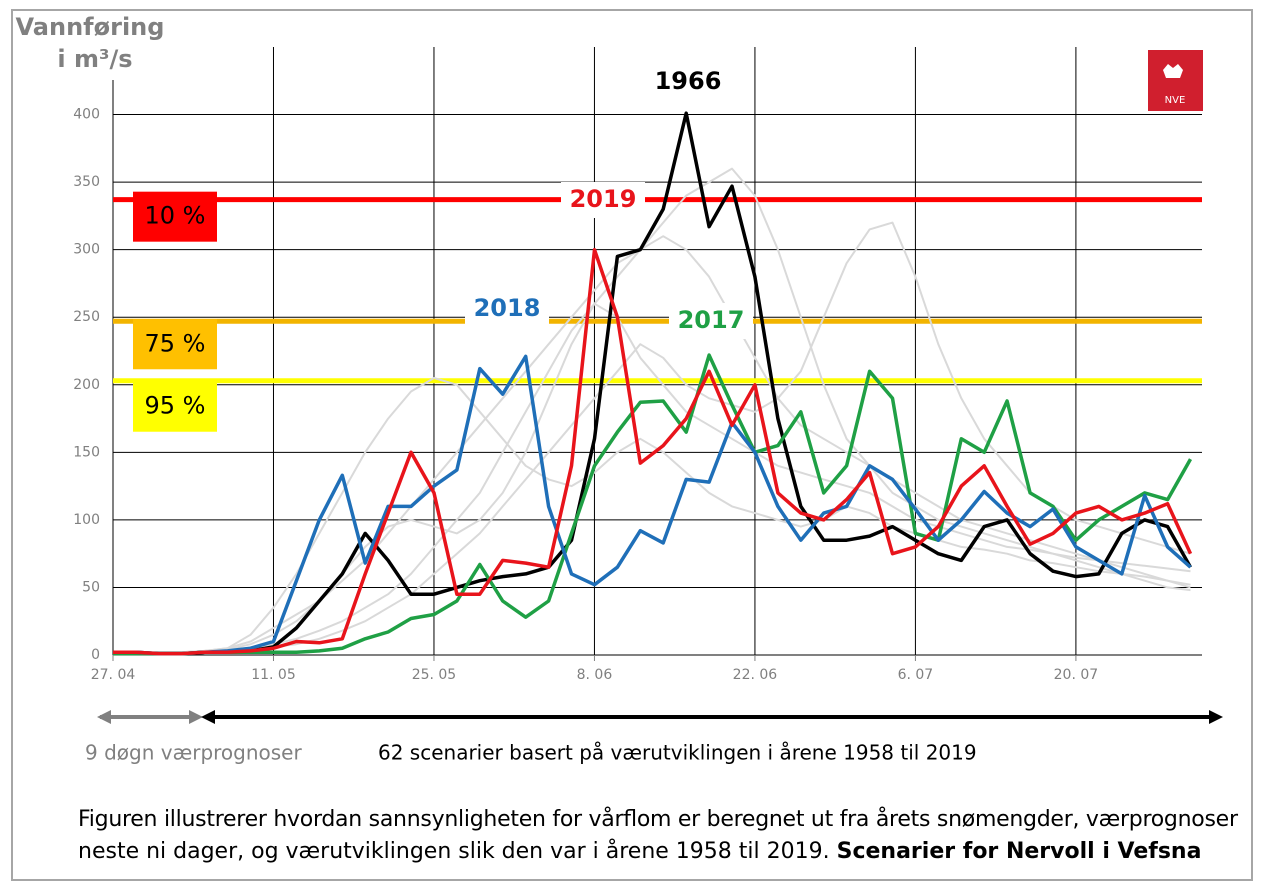 Image resolution: width=1265 pixels, height=888 pixels. I want to click on y-tick-label: 250, so click(86, 317).